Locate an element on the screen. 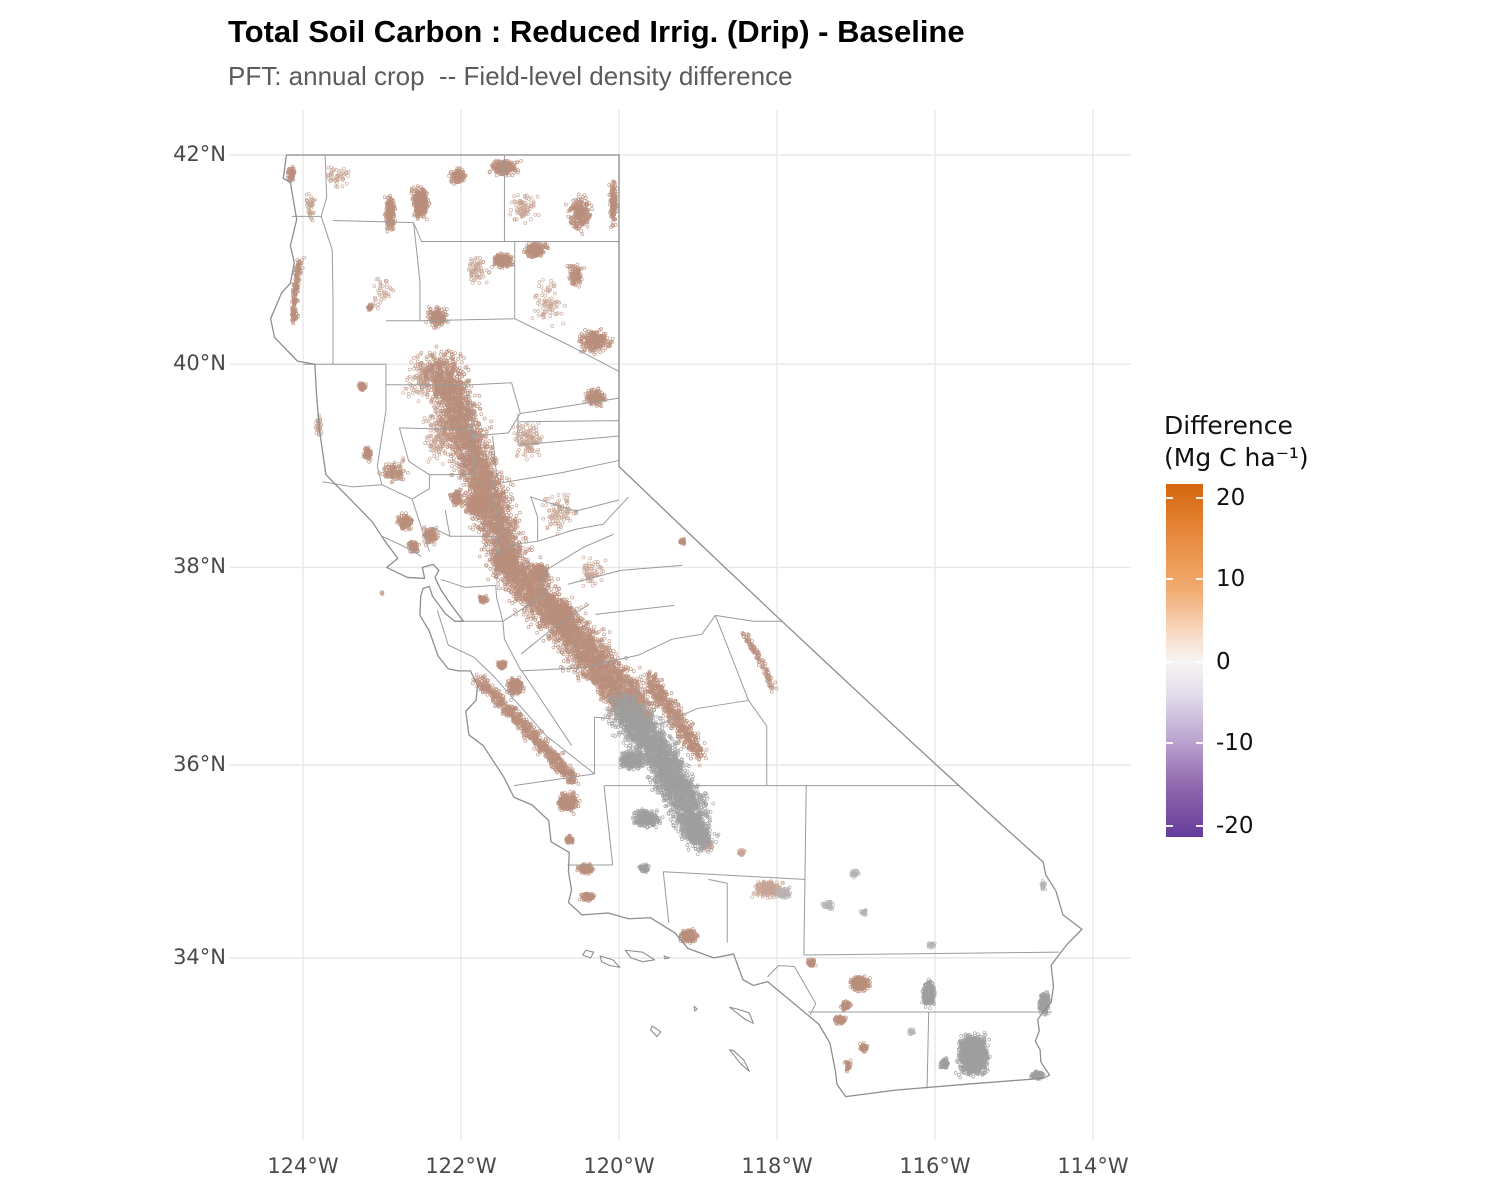 The height and width of the screenshot is (1200, 1500). colorbar-tick-label: 10 is located at coordinates (1231, 579).